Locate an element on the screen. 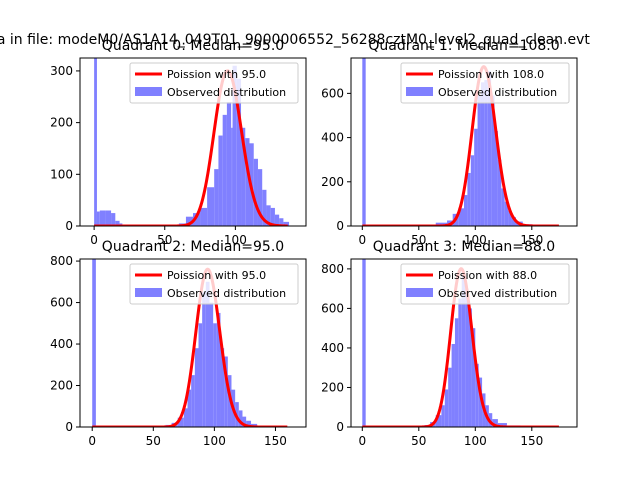  legend-poisson-label: Poission with 108.0 is located at coordinates (491, 74).